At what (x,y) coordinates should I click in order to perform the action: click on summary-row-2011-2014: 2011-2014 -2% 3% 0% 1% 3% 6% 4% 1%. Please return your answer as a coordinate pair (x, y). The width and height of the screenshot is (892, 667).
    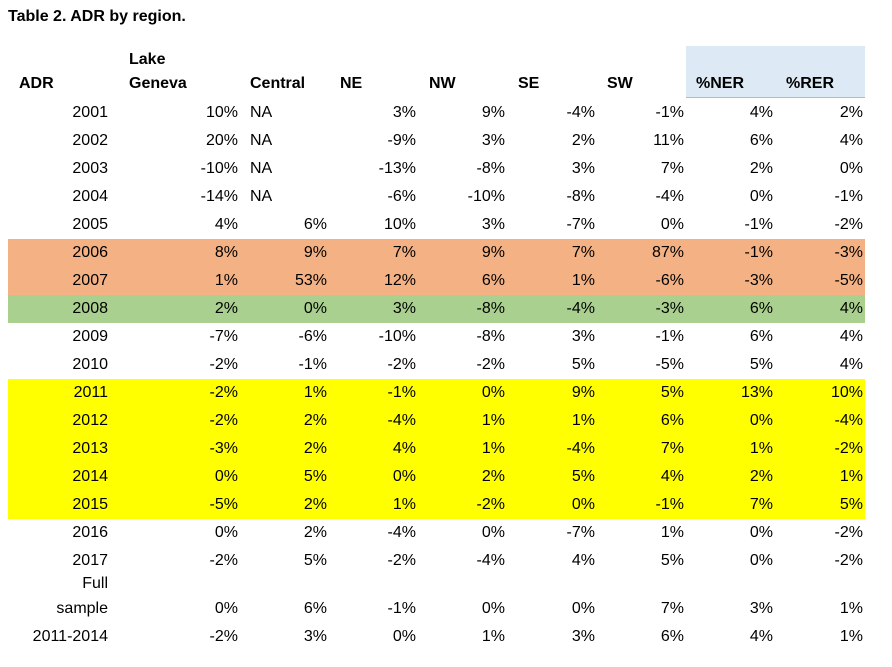
    Looking at the image, I should click on (436, 637).